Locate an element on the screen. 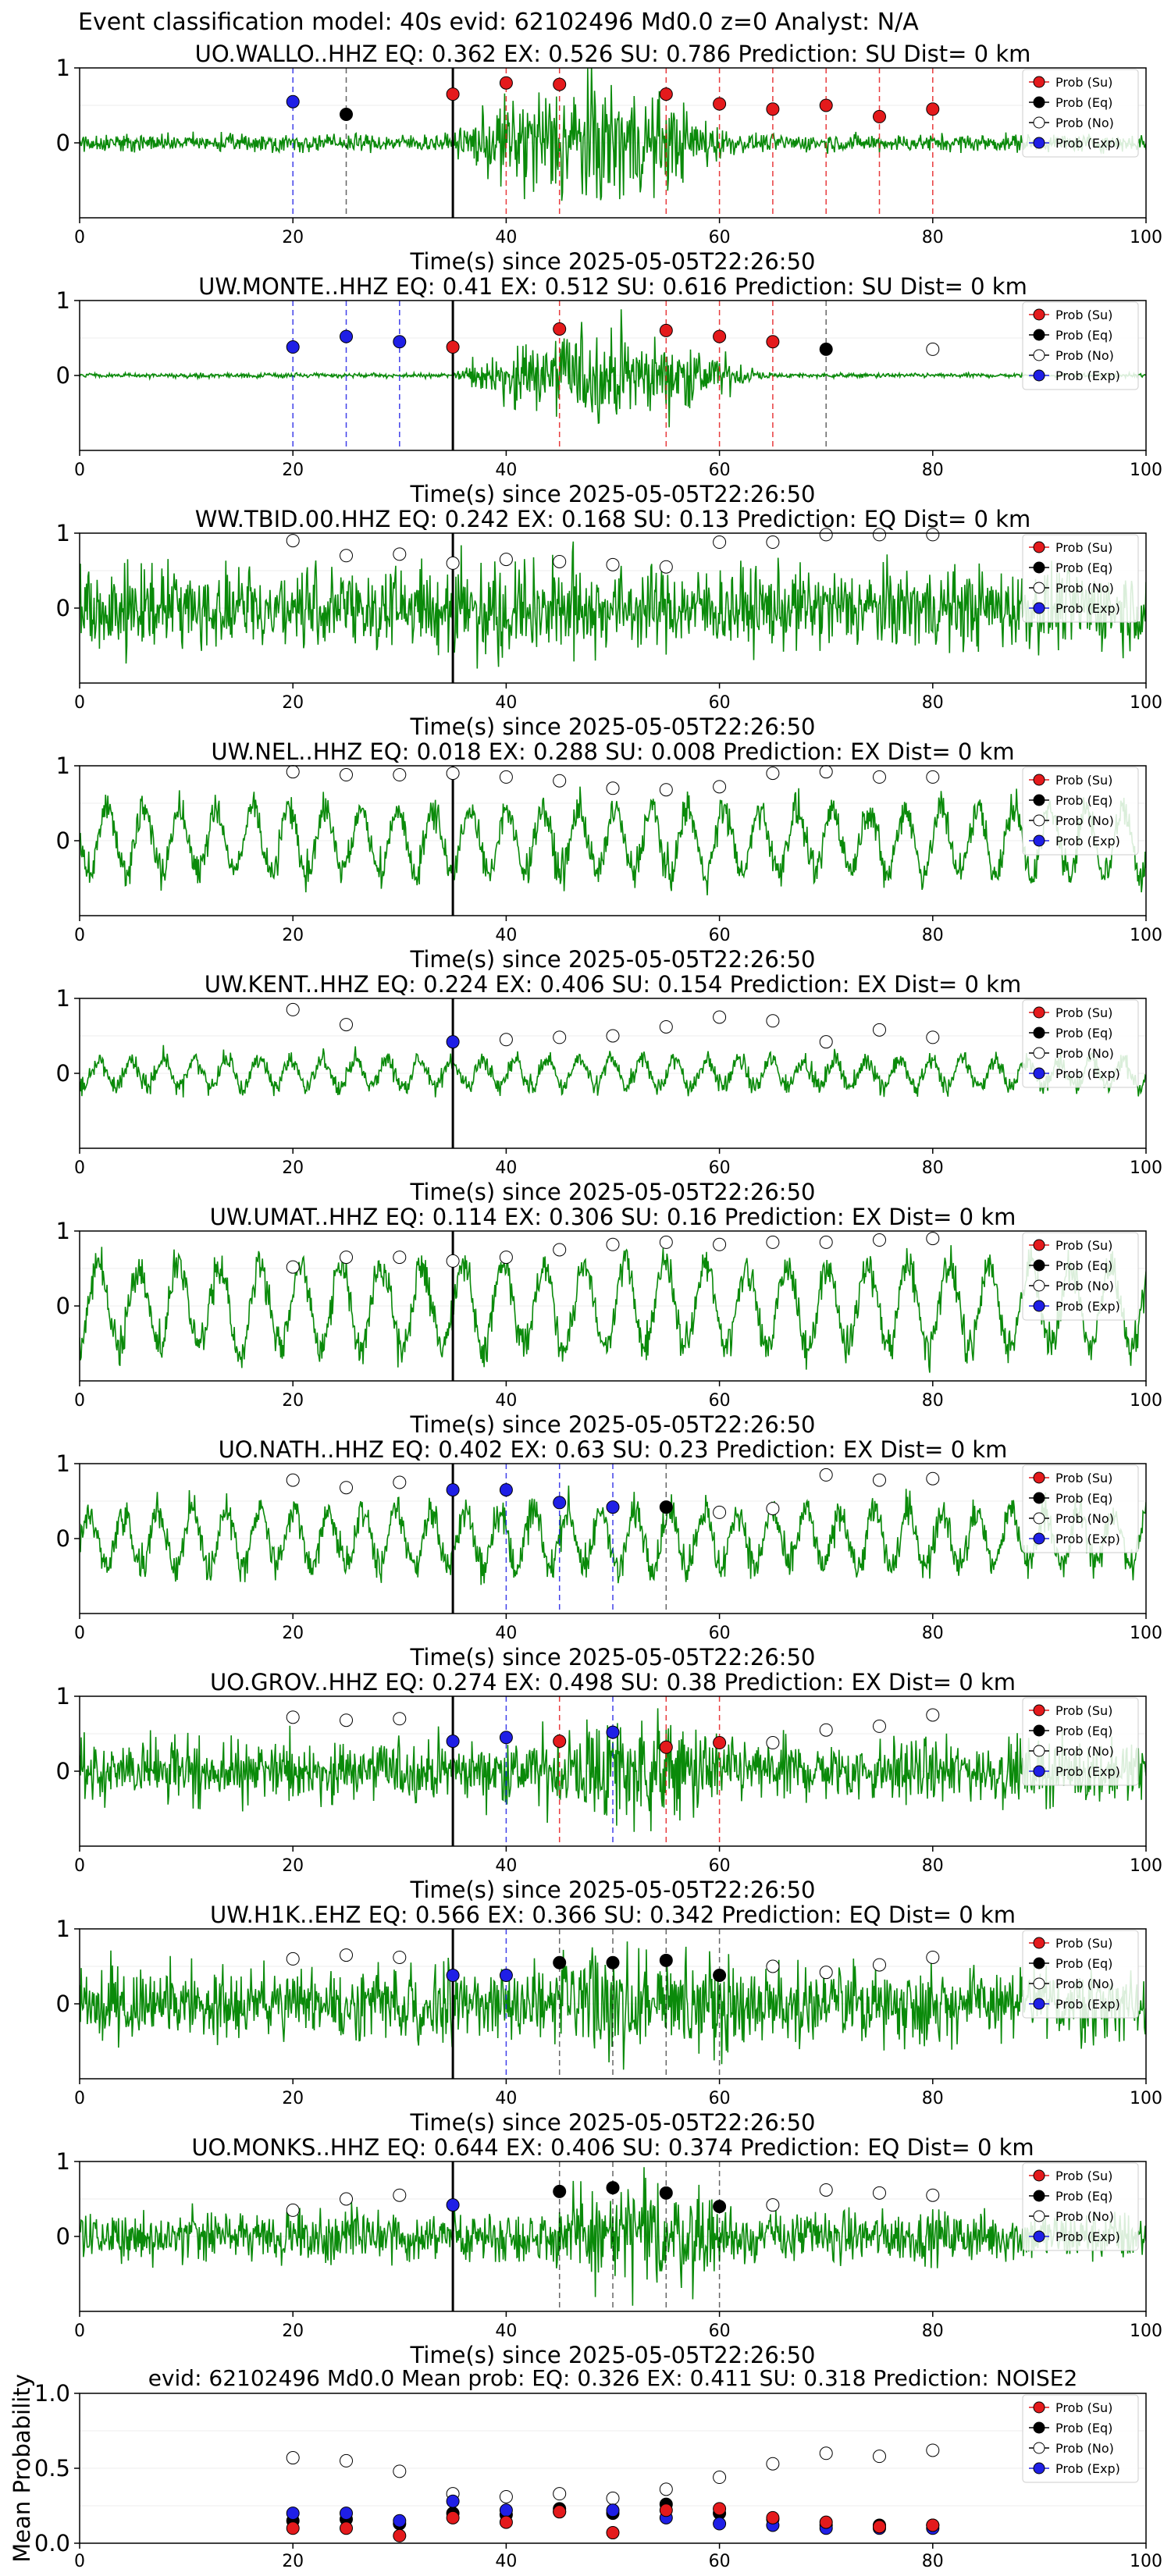 This screenshot has width=1171, height=2576. mean-legend-marker-ex is located at coordinates (1039, 2468).